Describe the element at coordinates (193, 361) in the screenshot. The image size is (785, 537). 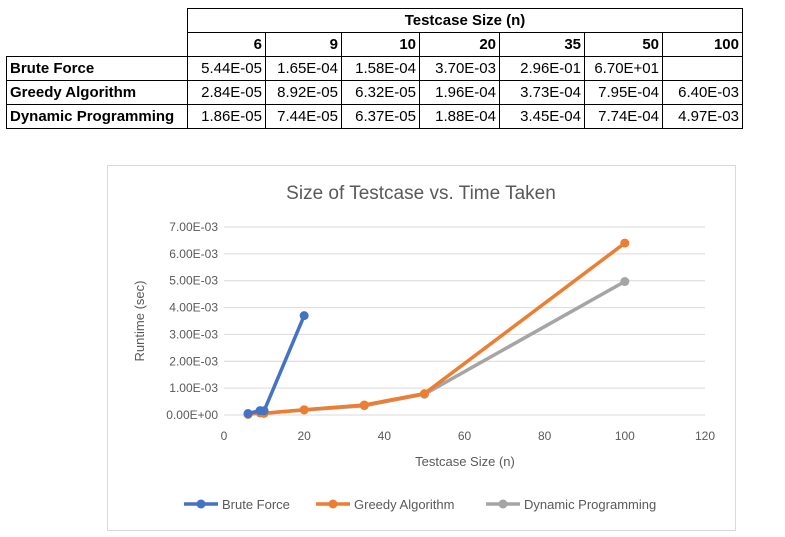
I see `y-tick-label: 2.00E-03` at that location.